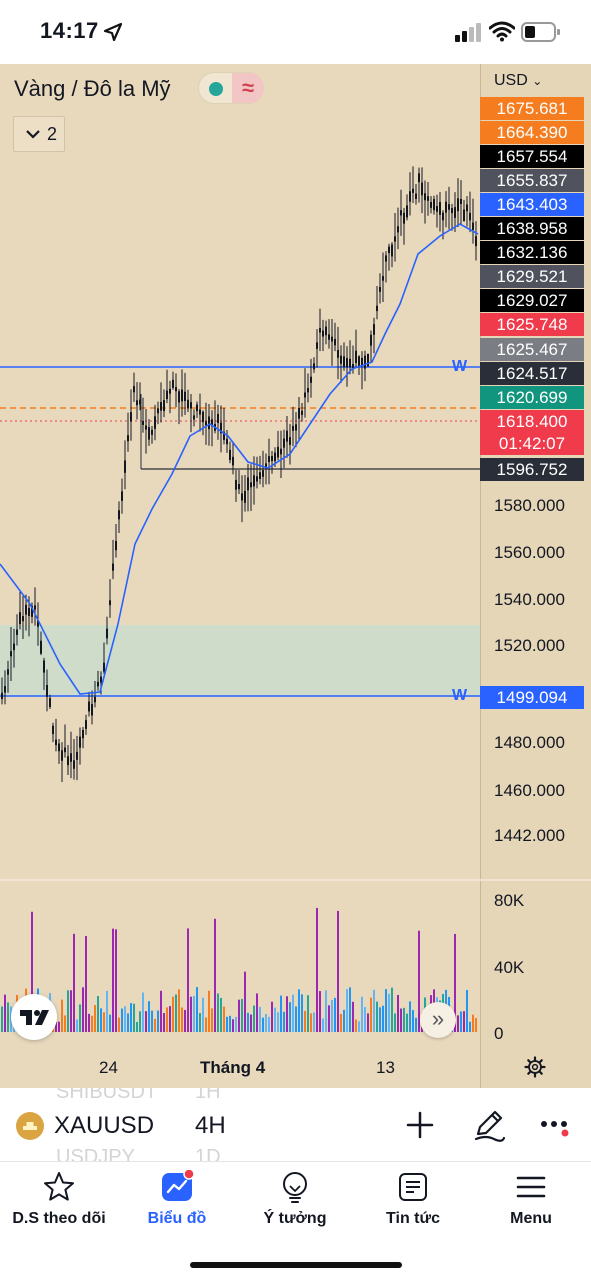 The image size is (591, 1280). I want to click on indicator-count: 2, so click(52, 134).